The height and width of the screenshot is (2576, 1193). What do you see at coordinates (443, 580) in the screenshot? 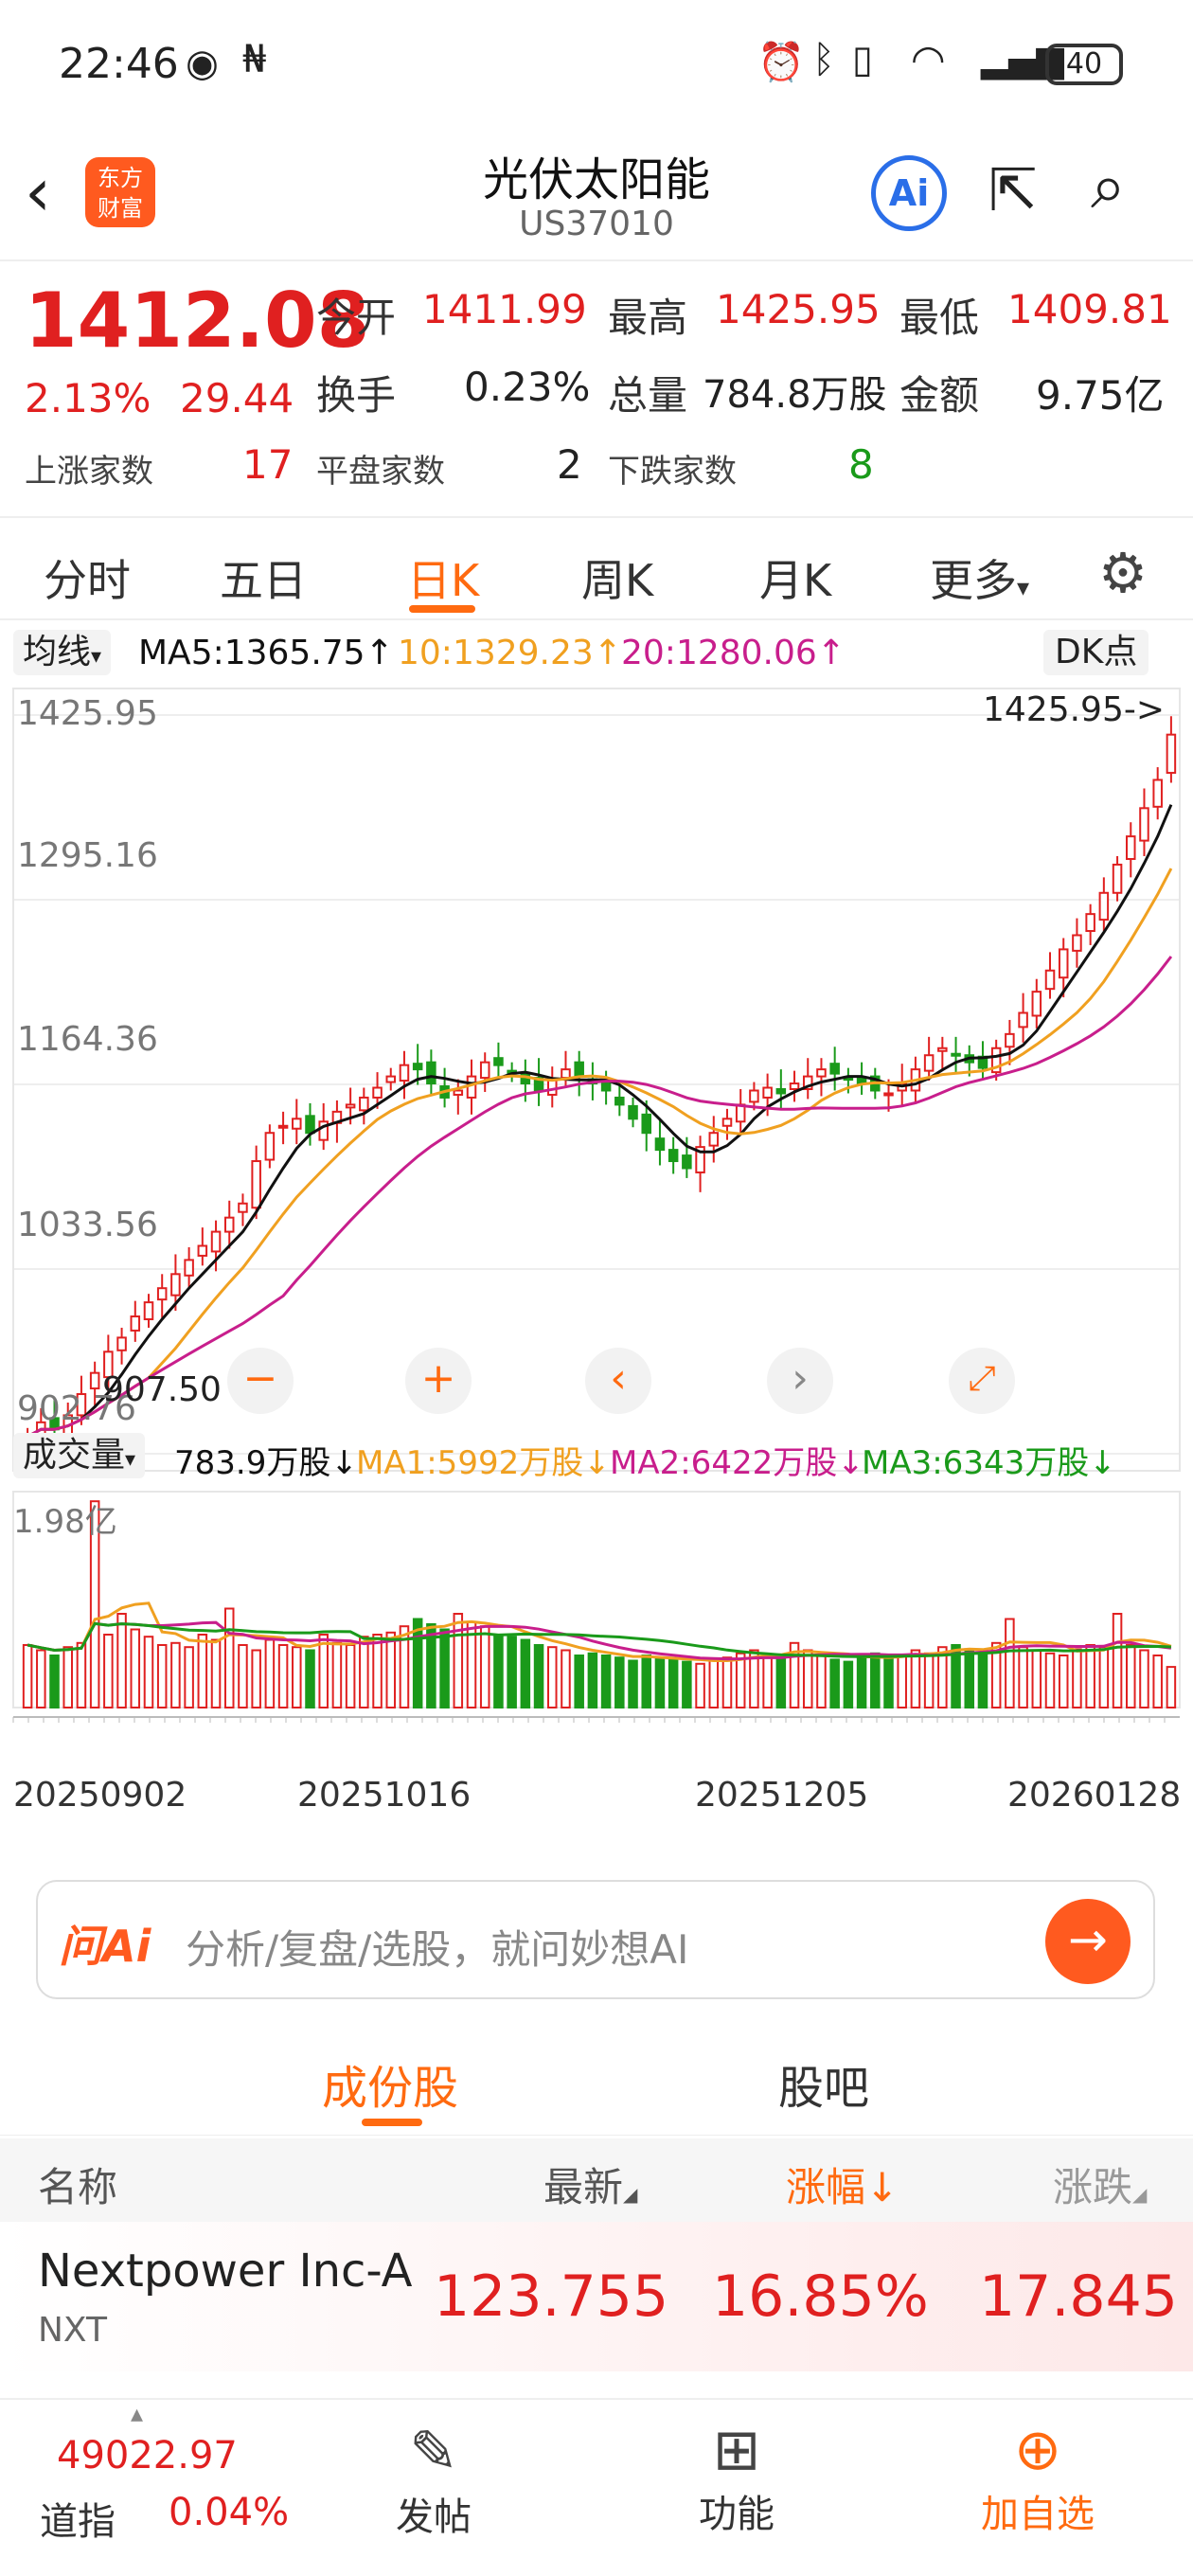
I see `tab-daily-k: 日K` at bounding box center [443, 580].